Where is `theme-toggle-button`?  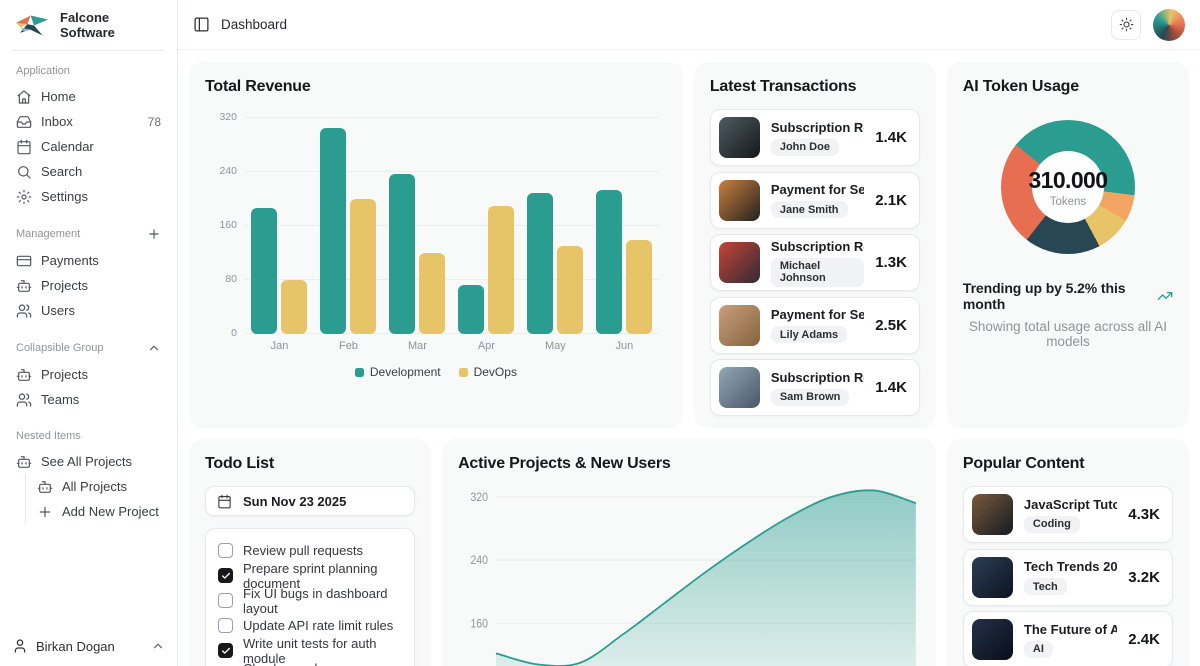 theme-toggle-button is located at coordinates (1126, 24).